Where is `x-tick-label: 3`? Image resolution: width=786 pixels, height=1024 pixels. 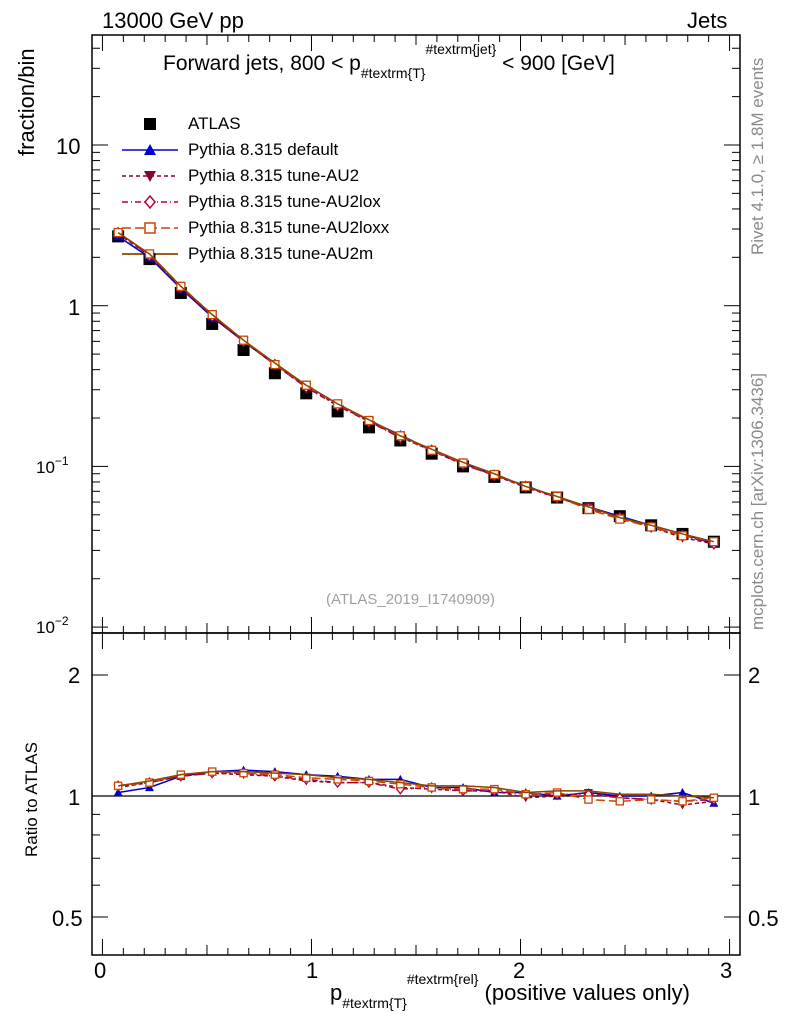
x-tick-label: 3 is located at coordinates (726, 970).